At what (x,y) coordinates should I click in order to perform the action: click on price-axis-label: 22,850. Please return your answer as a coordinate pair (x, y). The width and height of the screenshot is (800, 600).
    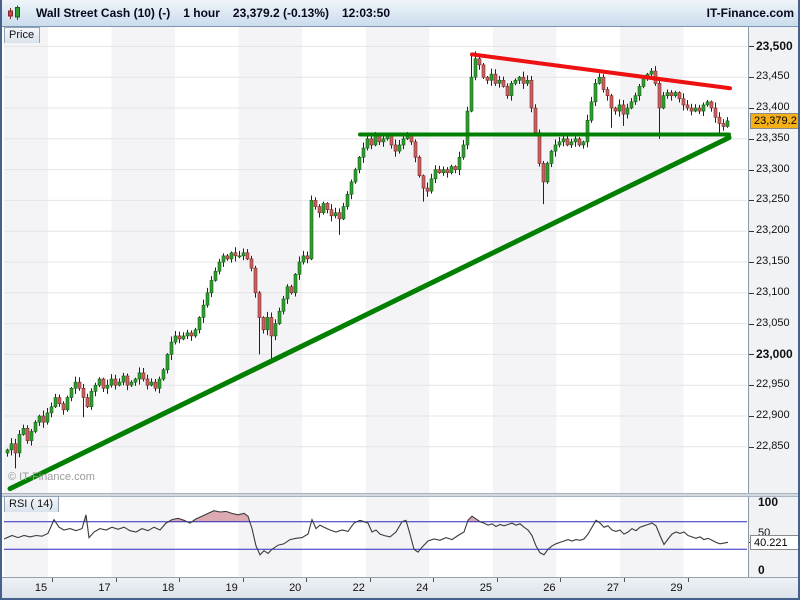
    Looking at the image, I should click on (773, 445).